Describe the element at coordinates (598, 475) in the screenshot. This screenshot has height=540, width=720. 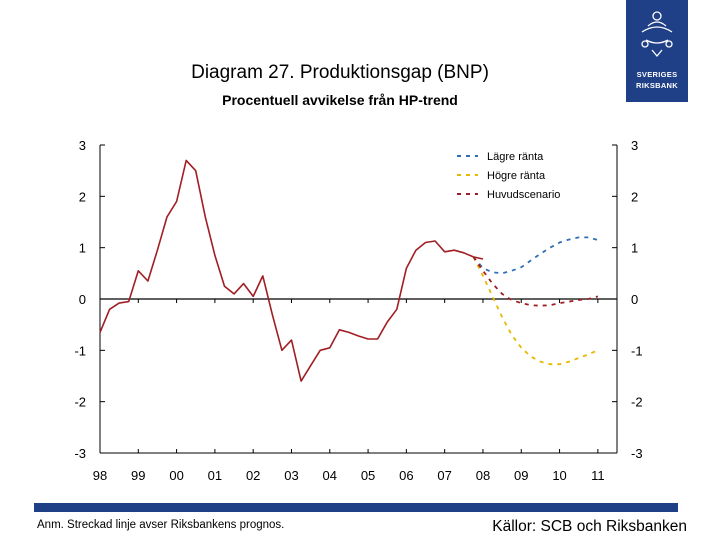
I see `x-tick-label: 11` at that location.